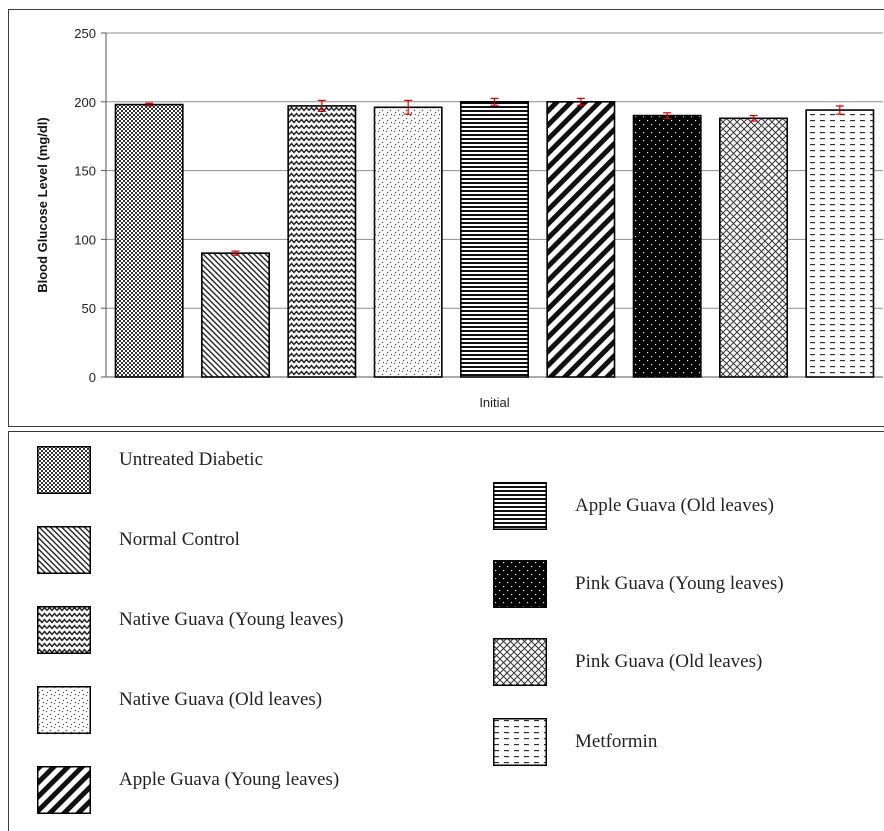 The width and height of the screenshot is (884, 831). Describe the element at coordinates (179, 539) in the screenshot. I see `legend-label: Normal Control` at that location.